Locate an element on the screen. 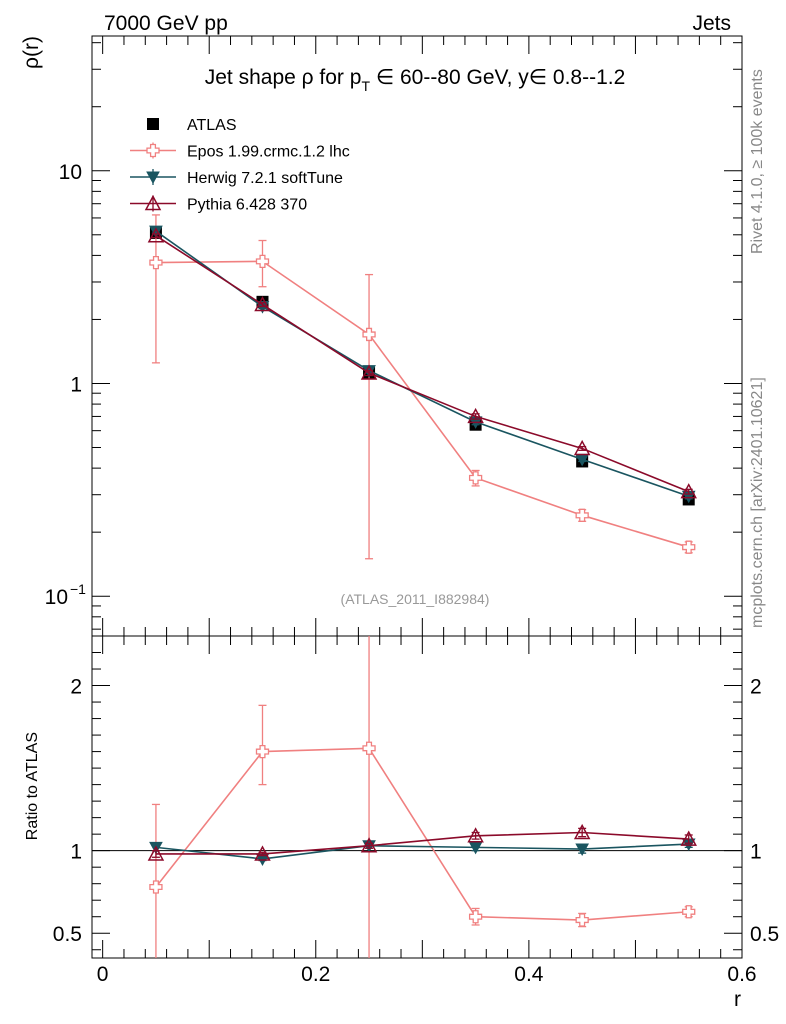  legend-item-herwig: Herwig 7.2.1 softTune is located at coordinates (236, 178).